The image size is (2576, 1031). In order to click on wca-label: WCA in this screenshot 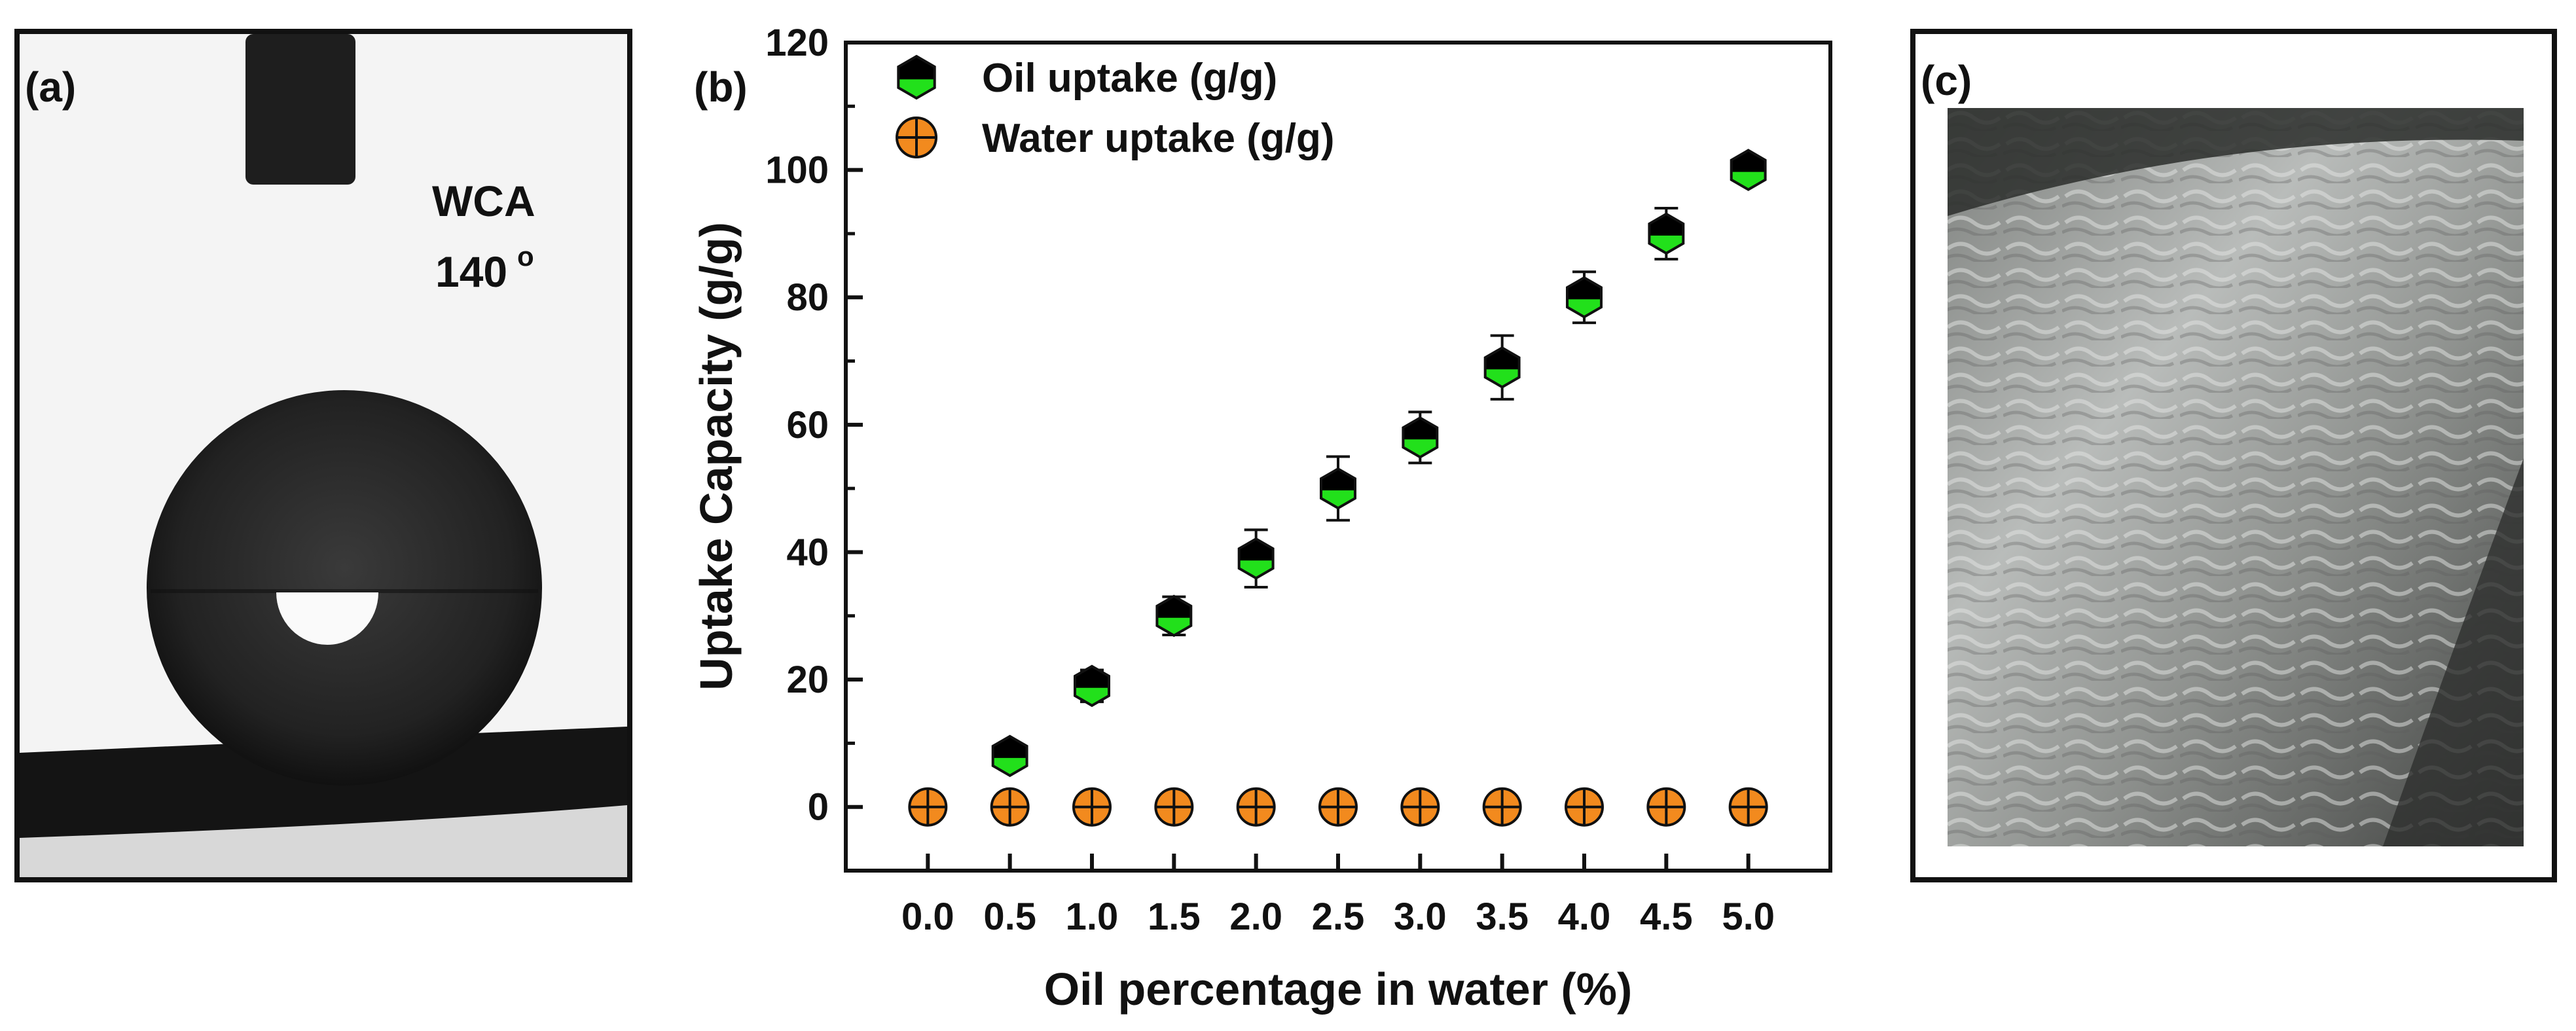, I will do `click(483, 201)`.